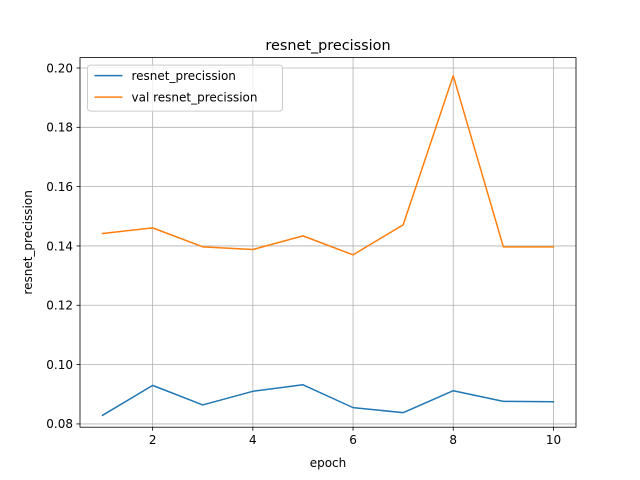  I want to click on x-tick-label: 8, so click(453, 440).